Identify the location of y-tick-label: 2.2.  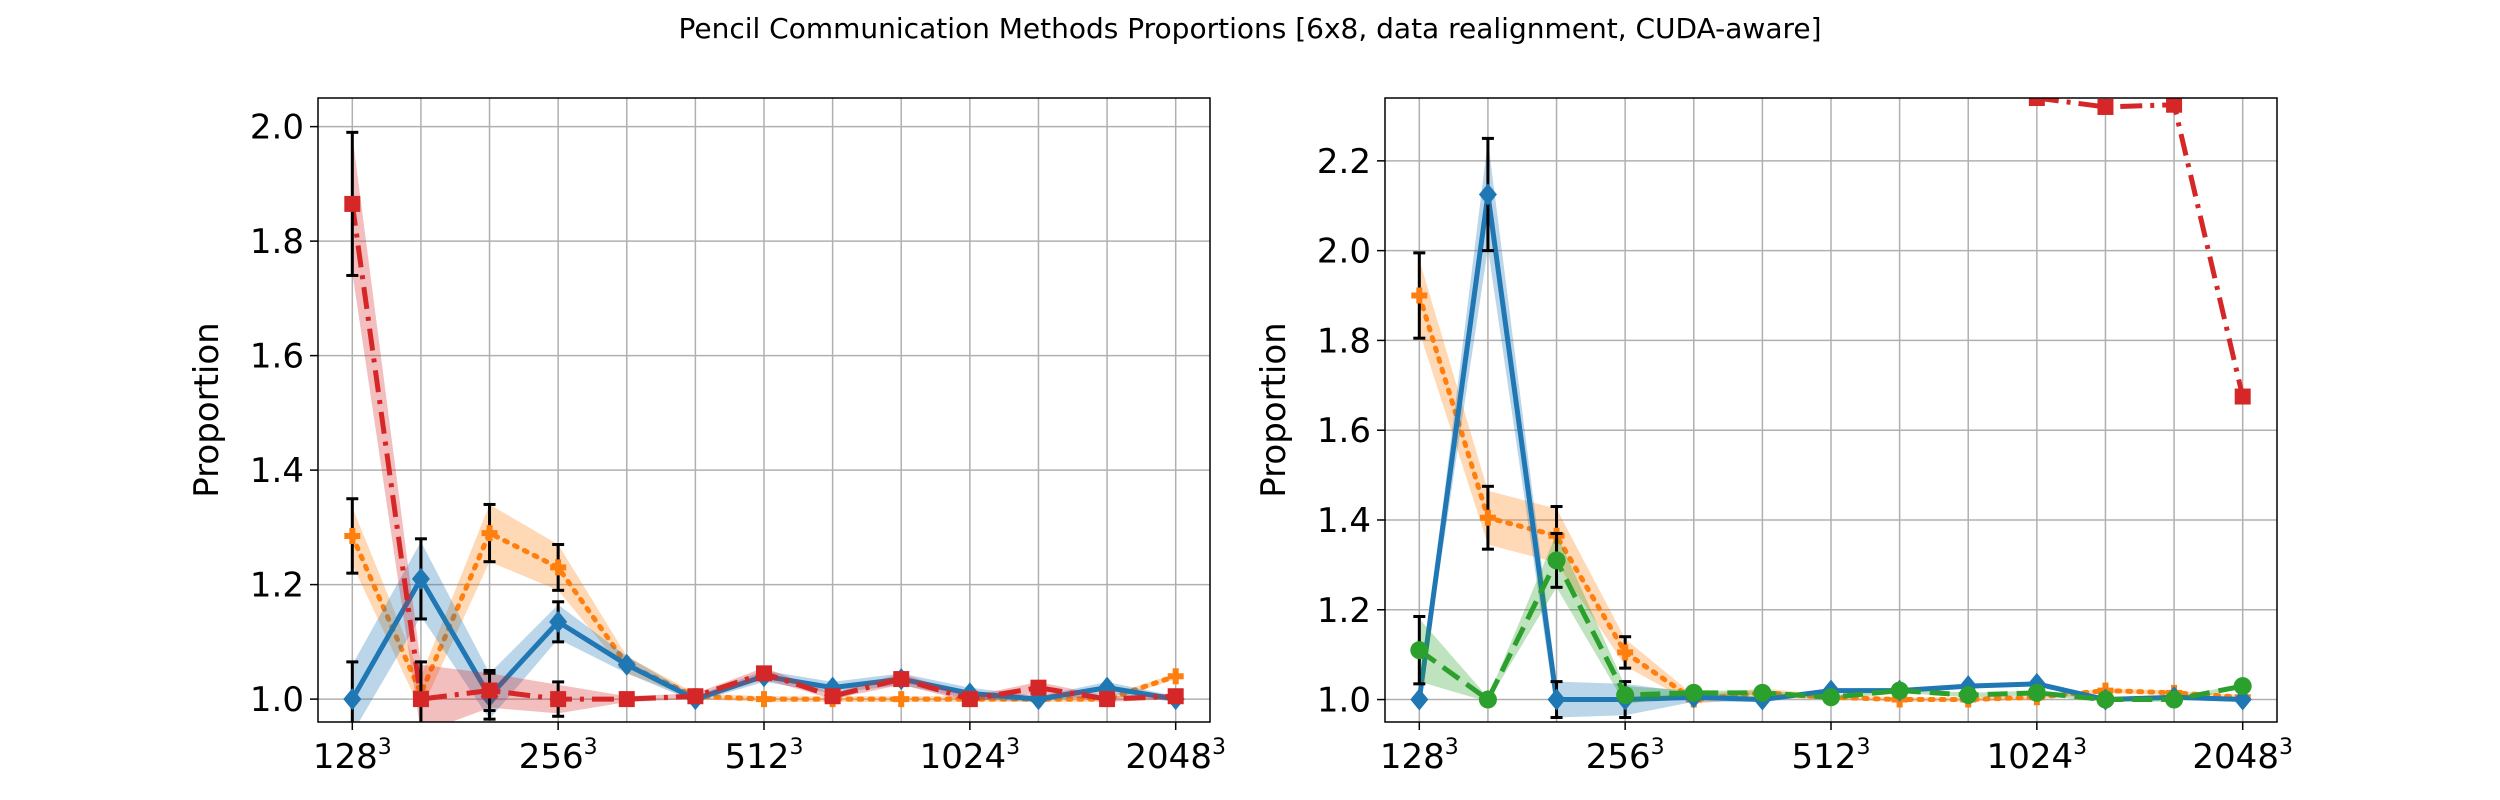
(1344, 162).